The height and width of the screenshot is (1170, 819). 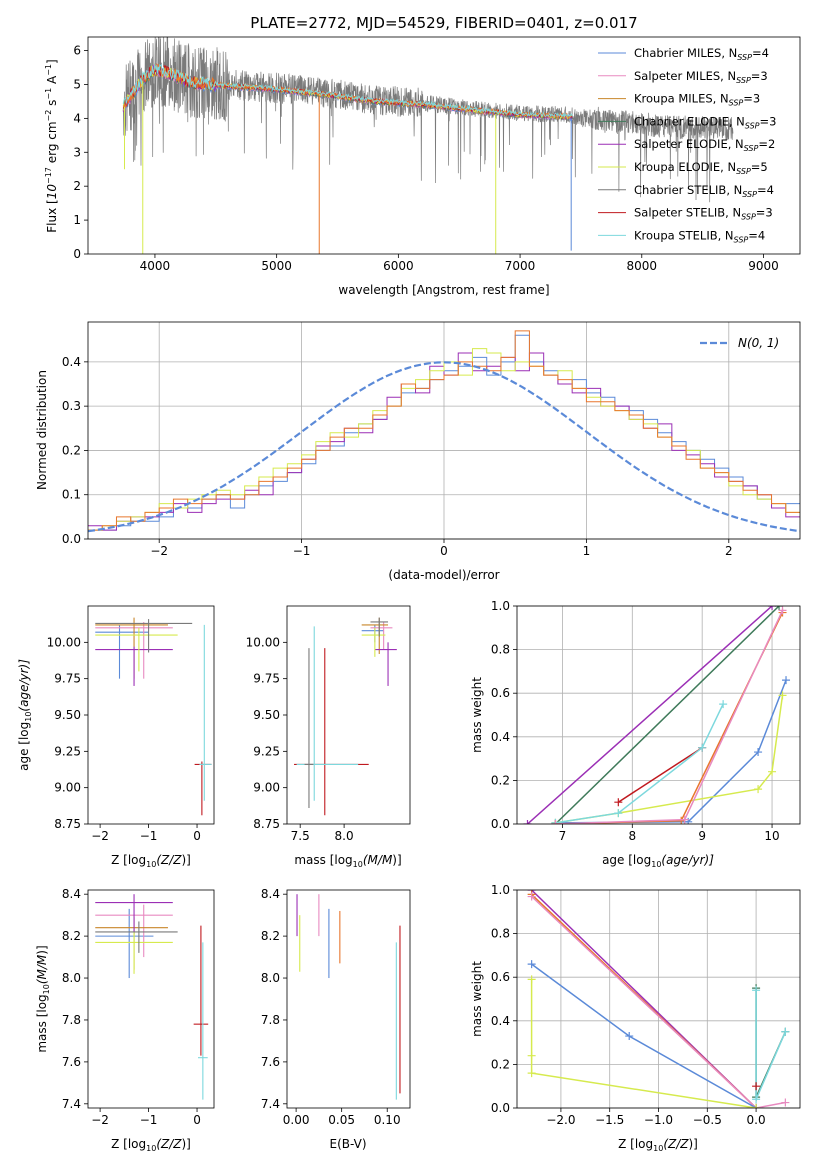 What do you see at coordinates (387, 1120) in the screenshot?
I see `x-tick-label: 0.10` at bounding box center [387, 1120].